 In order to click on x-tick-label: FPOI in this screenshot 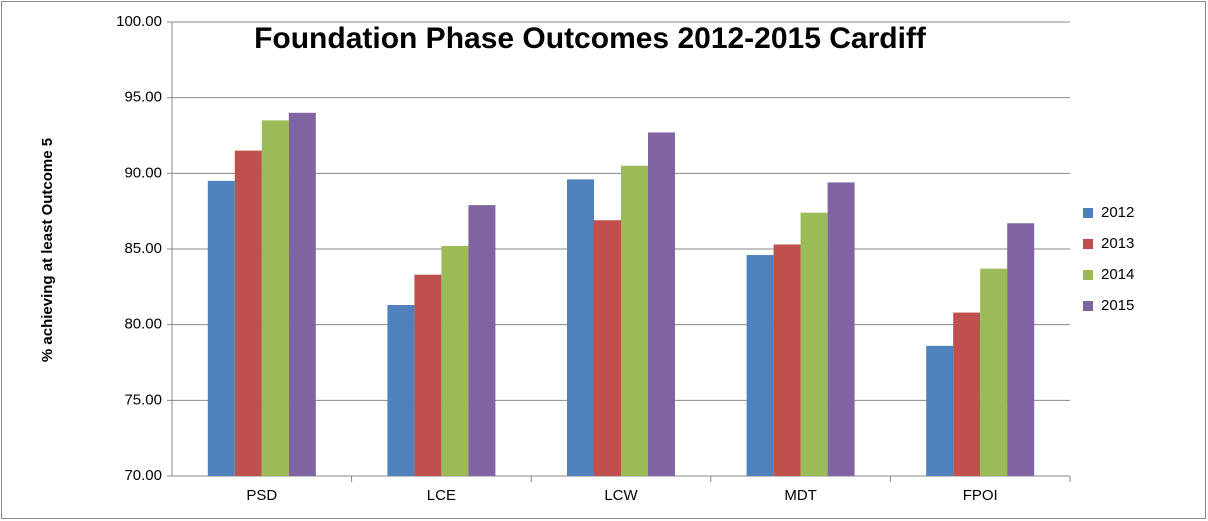, I will do `click(980, 495)`.